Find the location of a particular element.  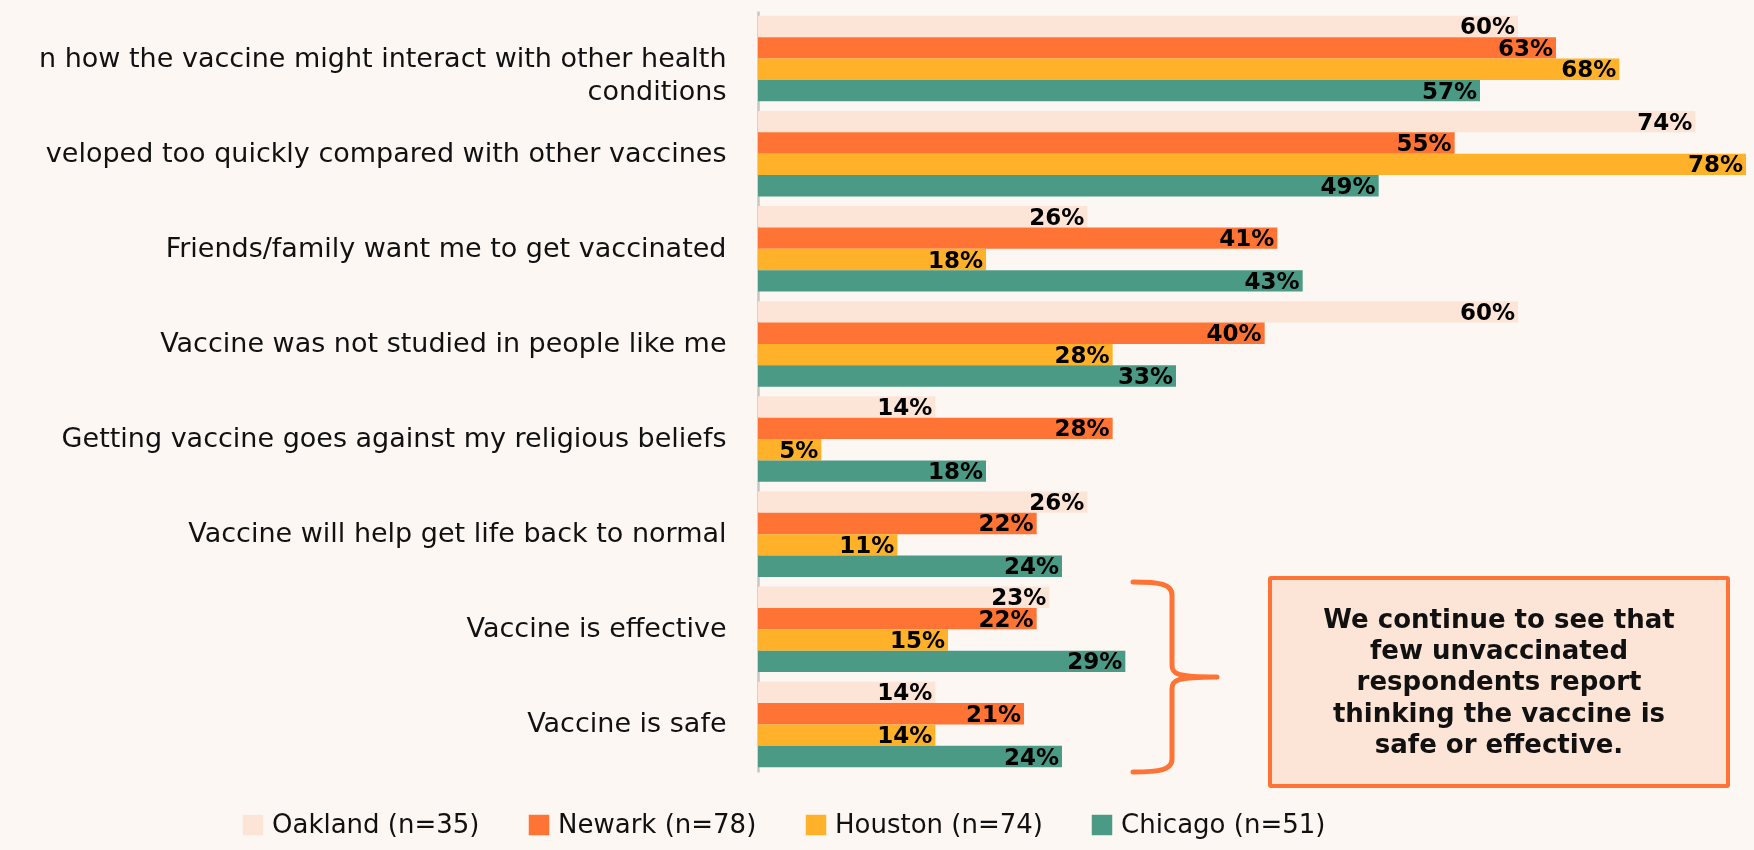

data-label: 21% is located at coordinates (993, 713).